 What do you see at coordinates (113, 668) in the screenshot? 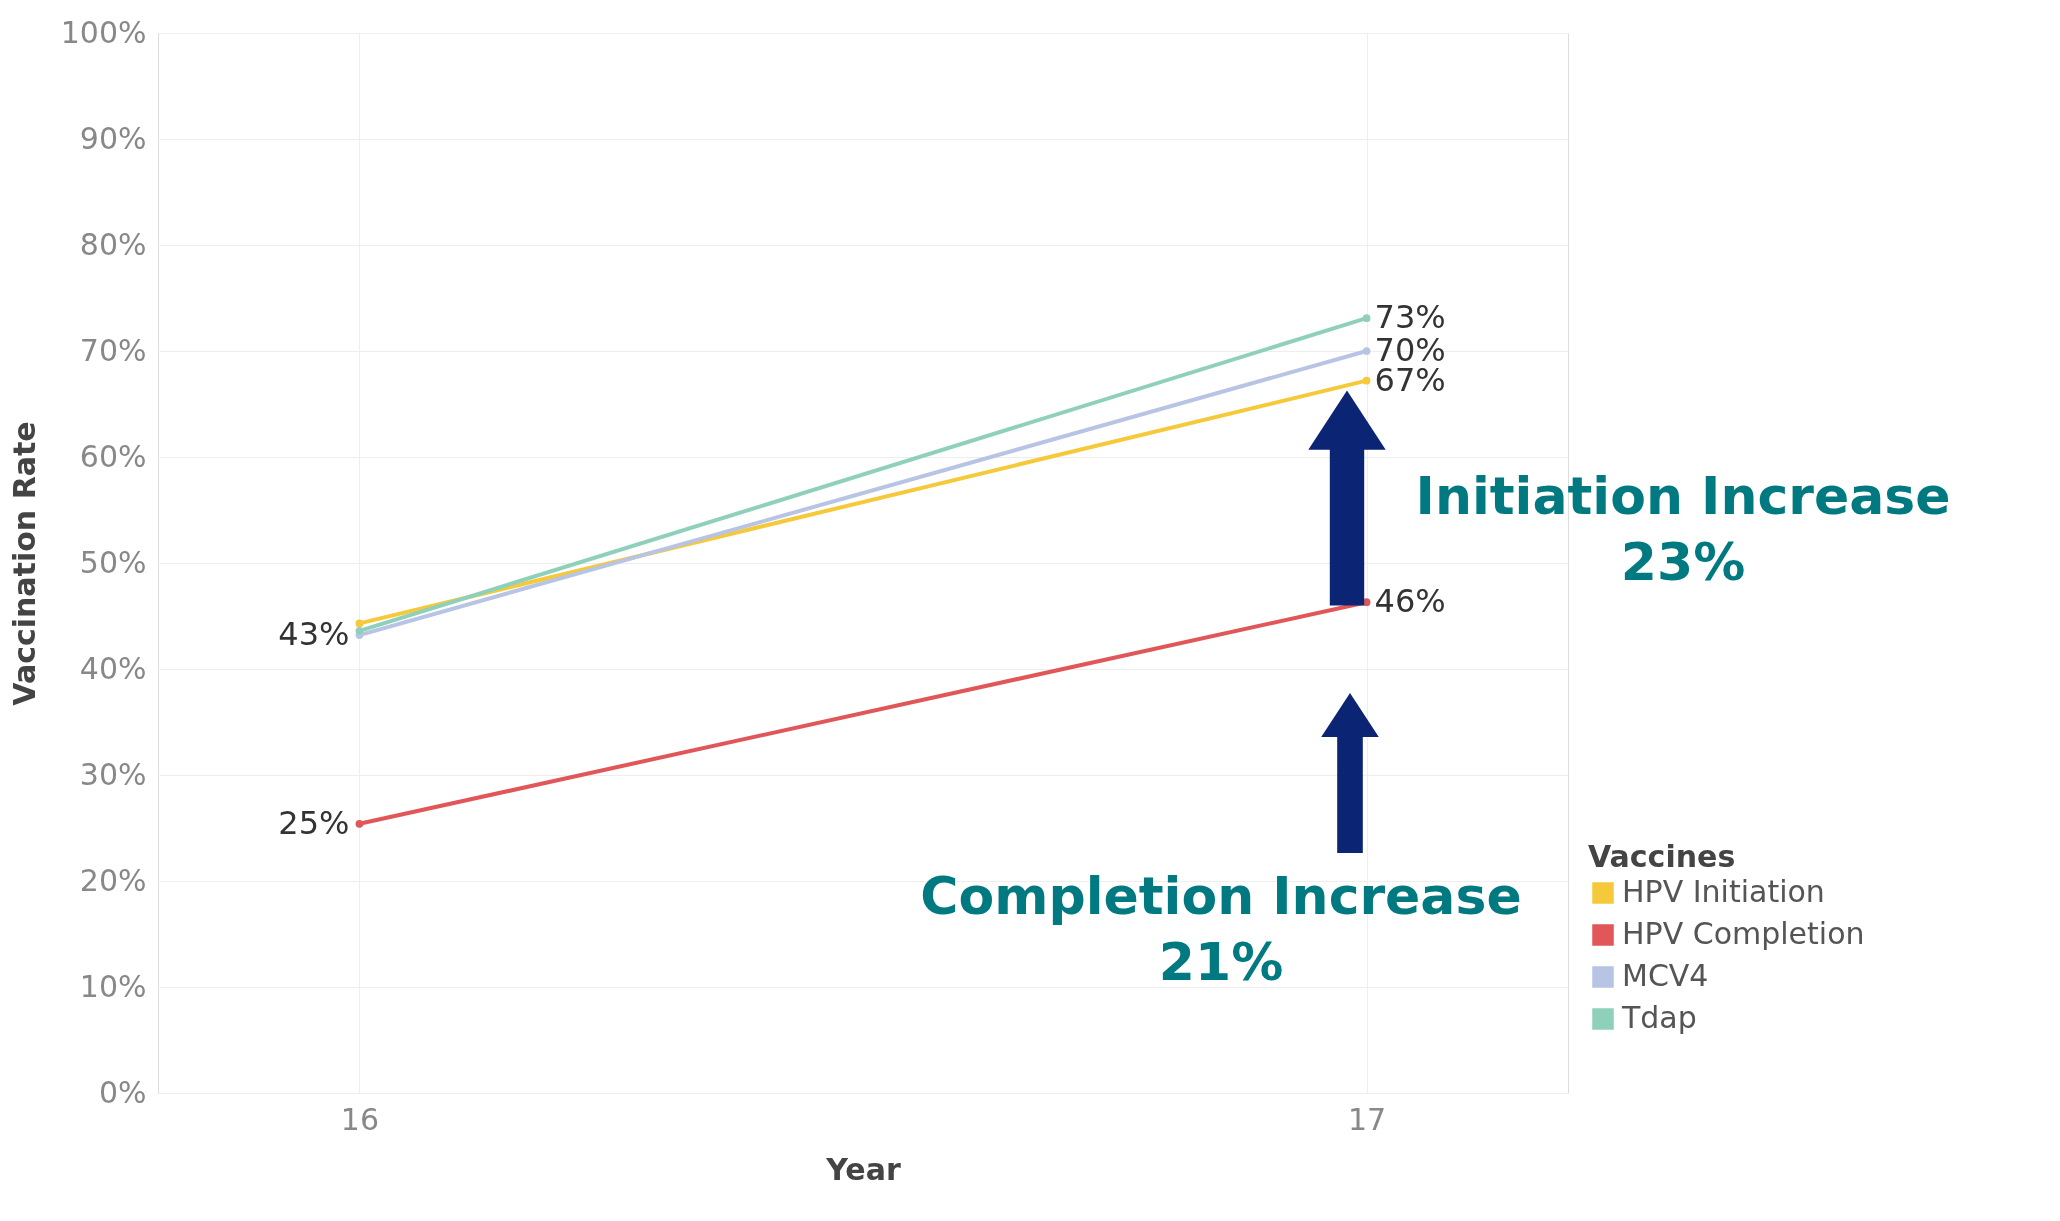
I see `y-tick-label: 40%` at bounding box center [113, 668].